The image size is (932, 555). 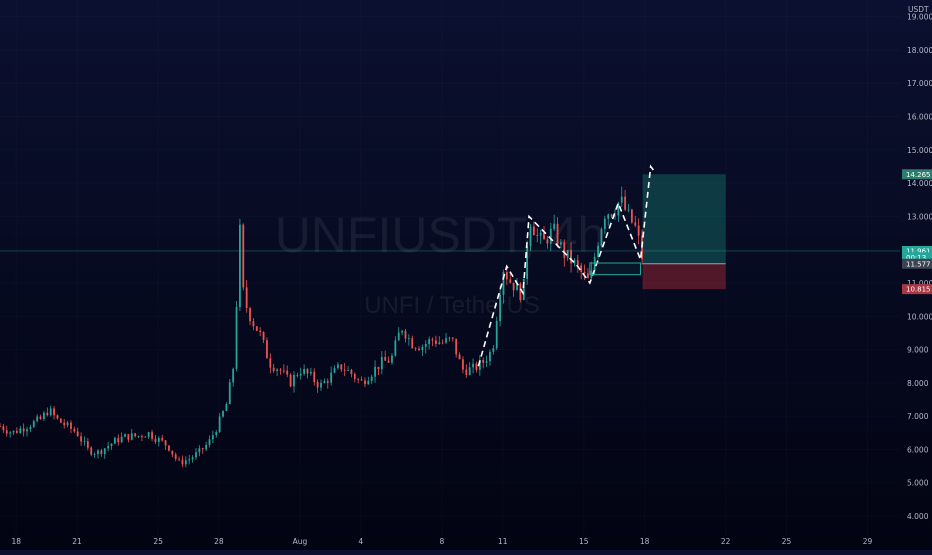 I want to click on pattern-path, so click(x=567, y=265).